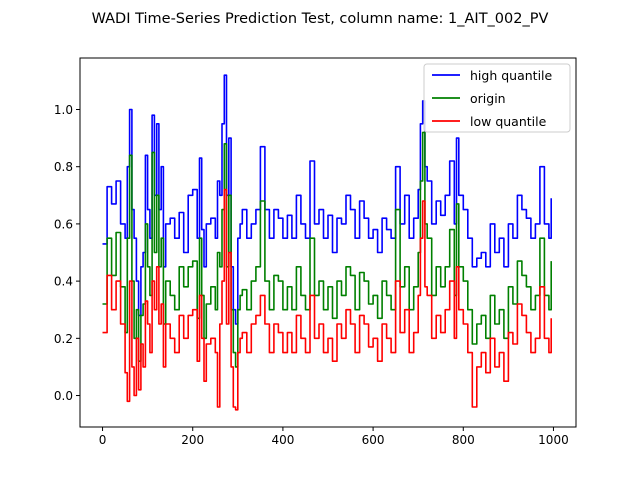  What do you see at coordinates (63, 396) in the screenshot?
I see `y-tick-label: 0.0` at bounding box center [63, 396].